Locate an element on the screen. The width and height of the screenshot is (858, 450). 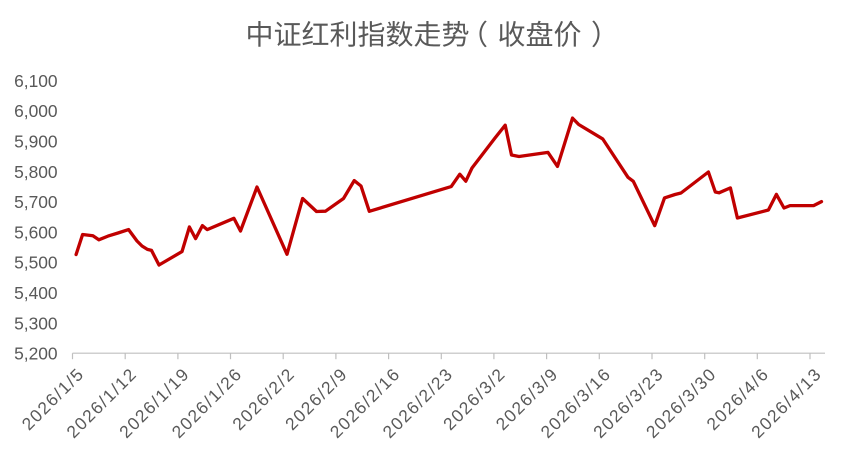
svg-text: 5,400 is located at coordinates (36, 293).